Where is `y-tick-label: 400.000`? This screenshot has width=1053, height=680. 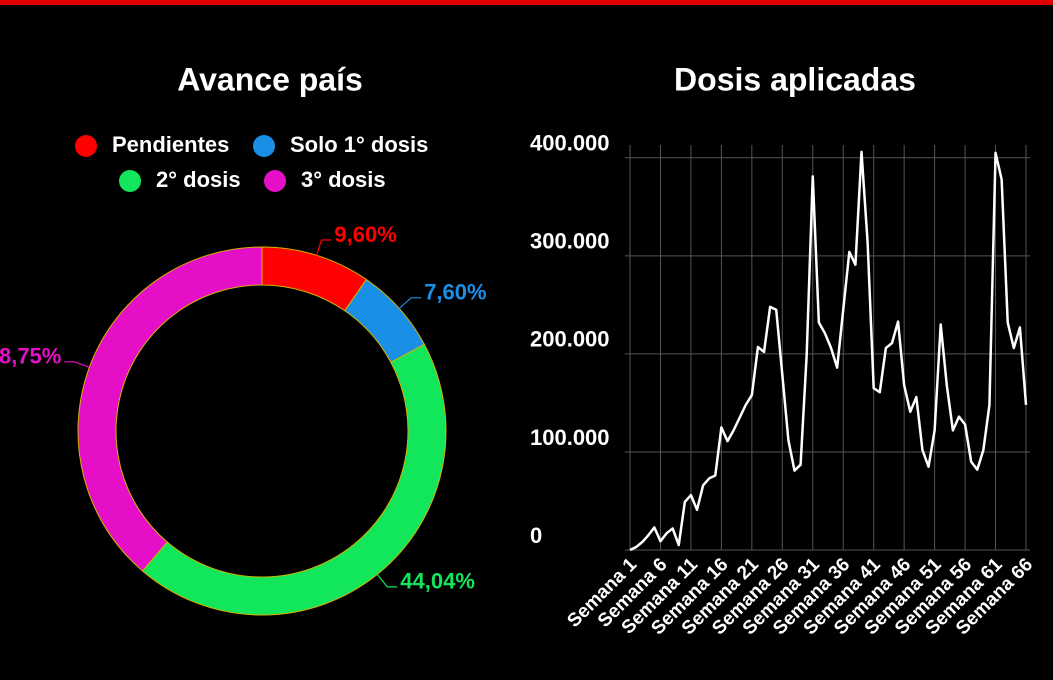 y-tick-label: 400.000 is located at coordinates (570, 143).